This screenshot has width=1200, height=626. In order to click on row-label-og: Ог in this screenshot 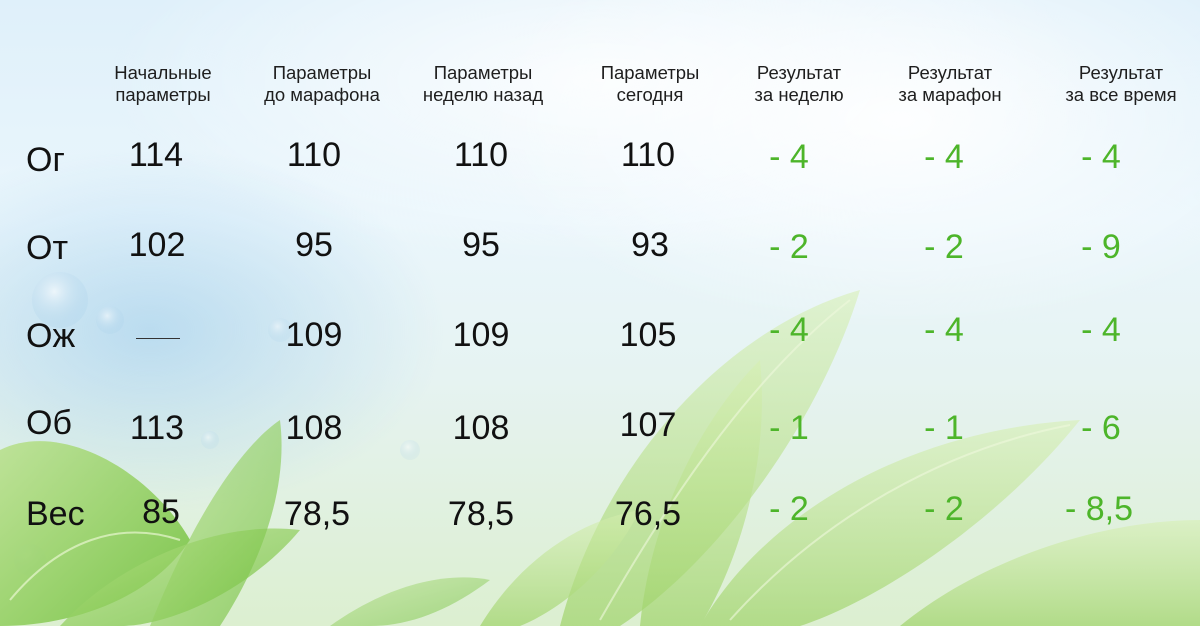, I will do `click(45, 160)`.